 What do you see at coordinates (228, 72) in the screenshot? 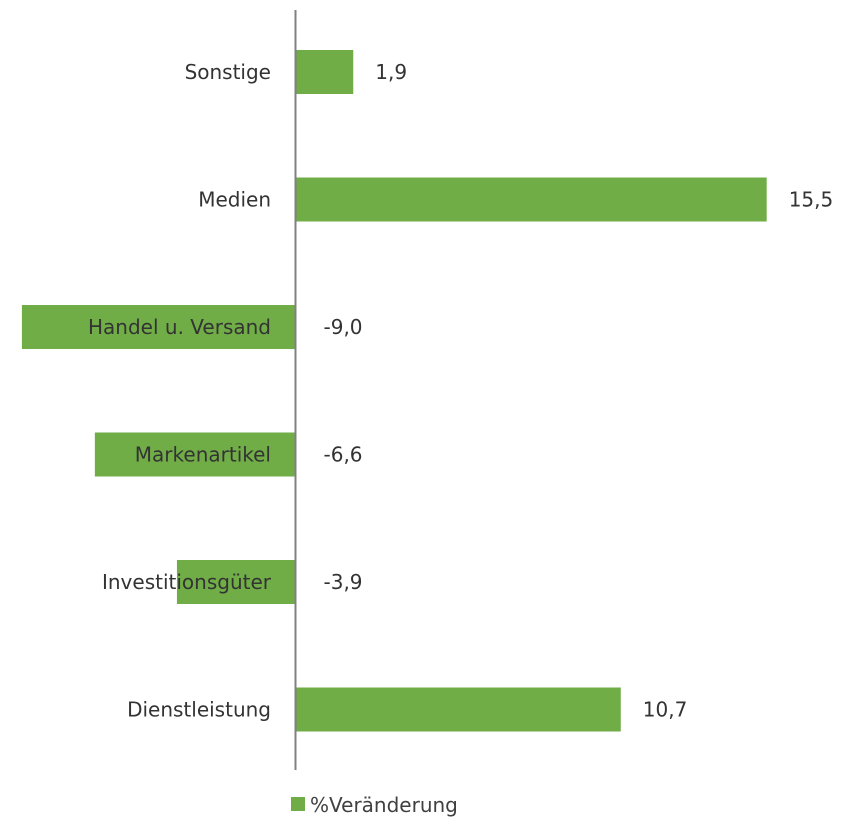
I see `category-label: Sonstige` at bounding box center [228, 72].